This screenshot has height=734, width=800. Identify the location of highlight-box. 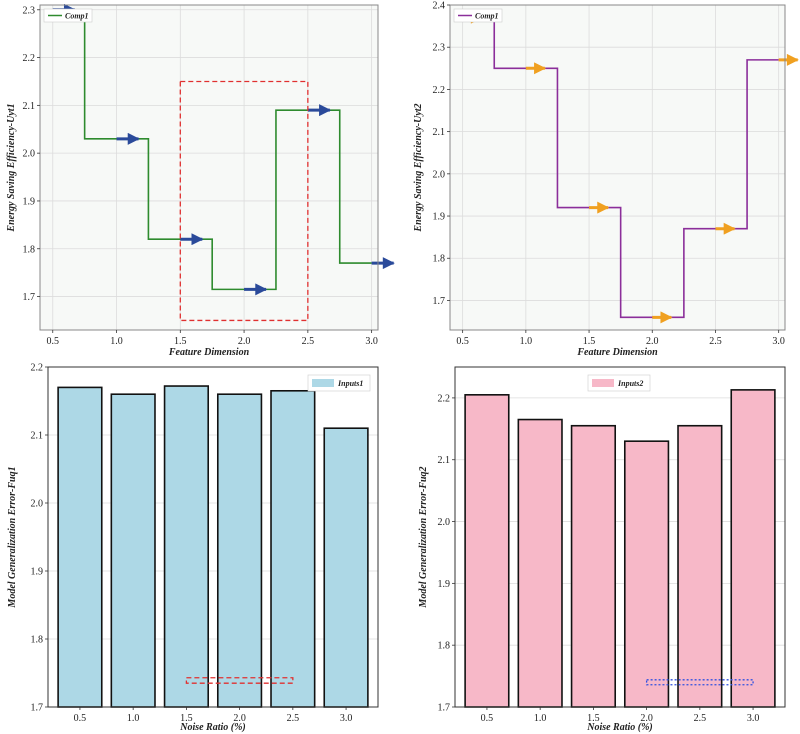
(699, 682).